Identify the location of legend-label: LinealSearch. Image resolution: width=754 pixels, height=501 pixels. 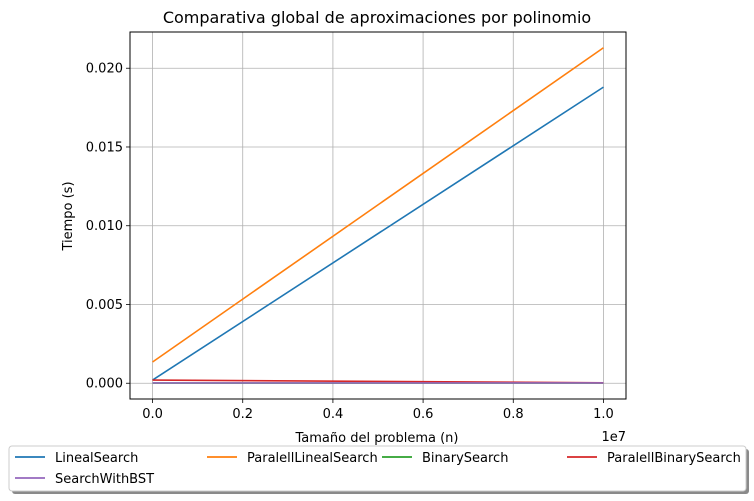
(96, 458).